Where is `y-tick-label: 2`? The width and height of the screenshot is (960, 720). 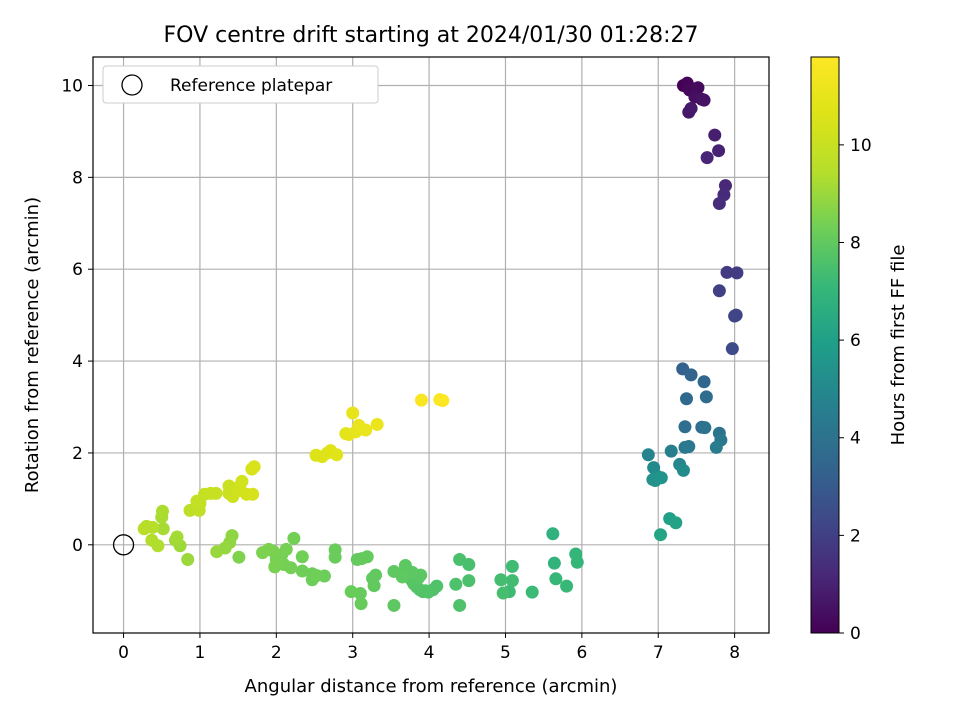
y-tick-label: 2 is located at coordinates (77, 454).